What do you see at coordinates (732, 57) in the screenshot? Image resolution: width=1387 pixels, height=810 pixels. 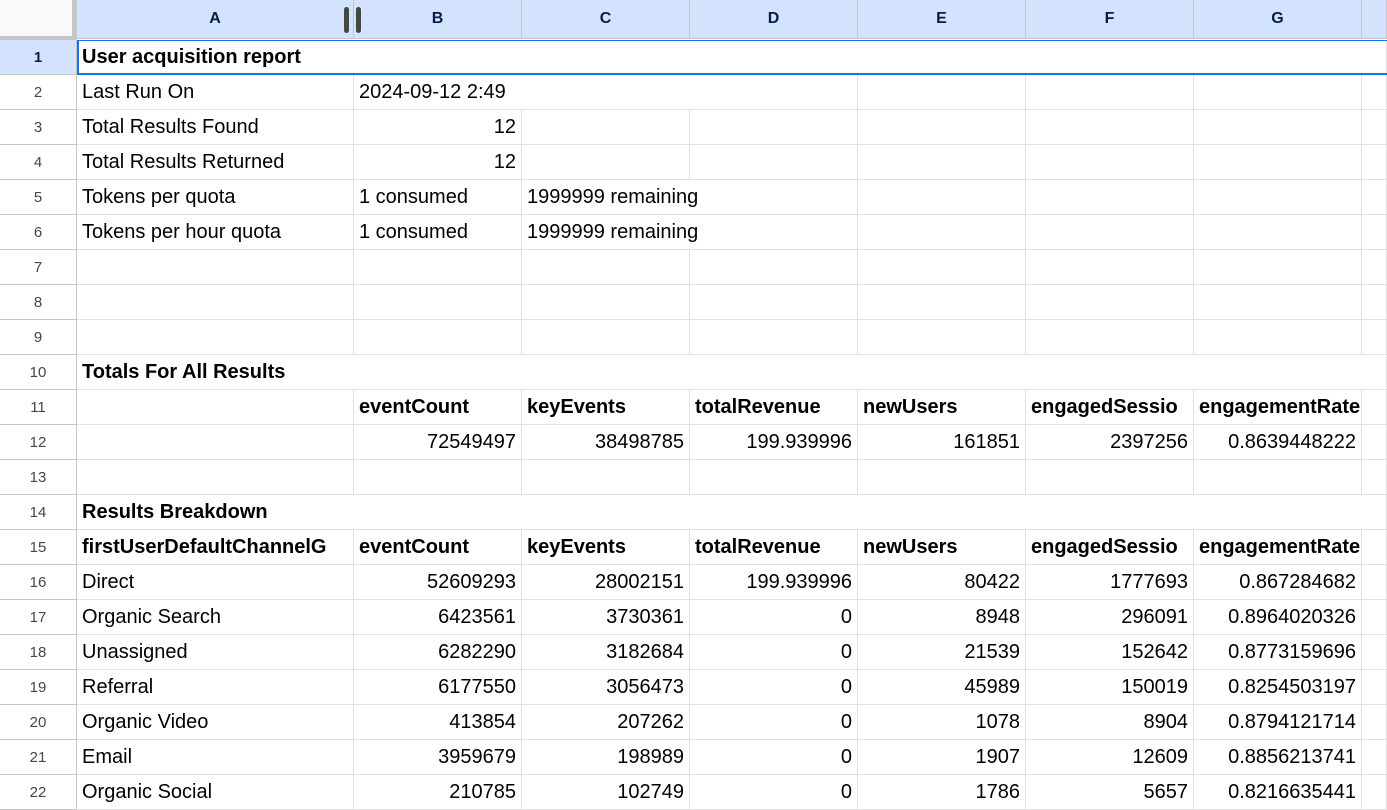 I see `cell-a1: User acquisition report` at bounding box center [732, 57].